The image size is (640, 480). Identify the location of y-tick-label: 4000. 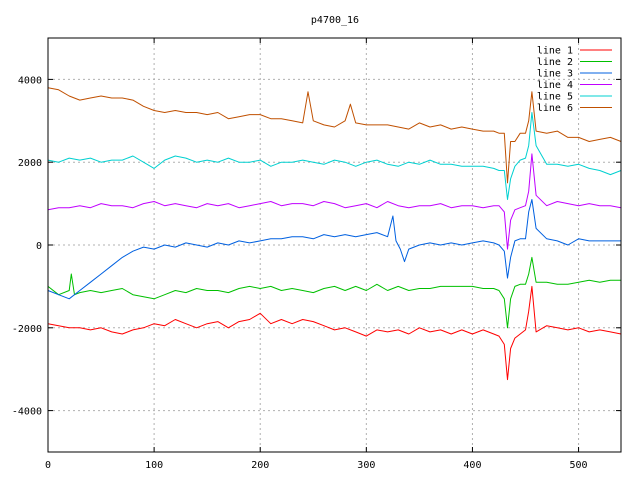
(30, 80).